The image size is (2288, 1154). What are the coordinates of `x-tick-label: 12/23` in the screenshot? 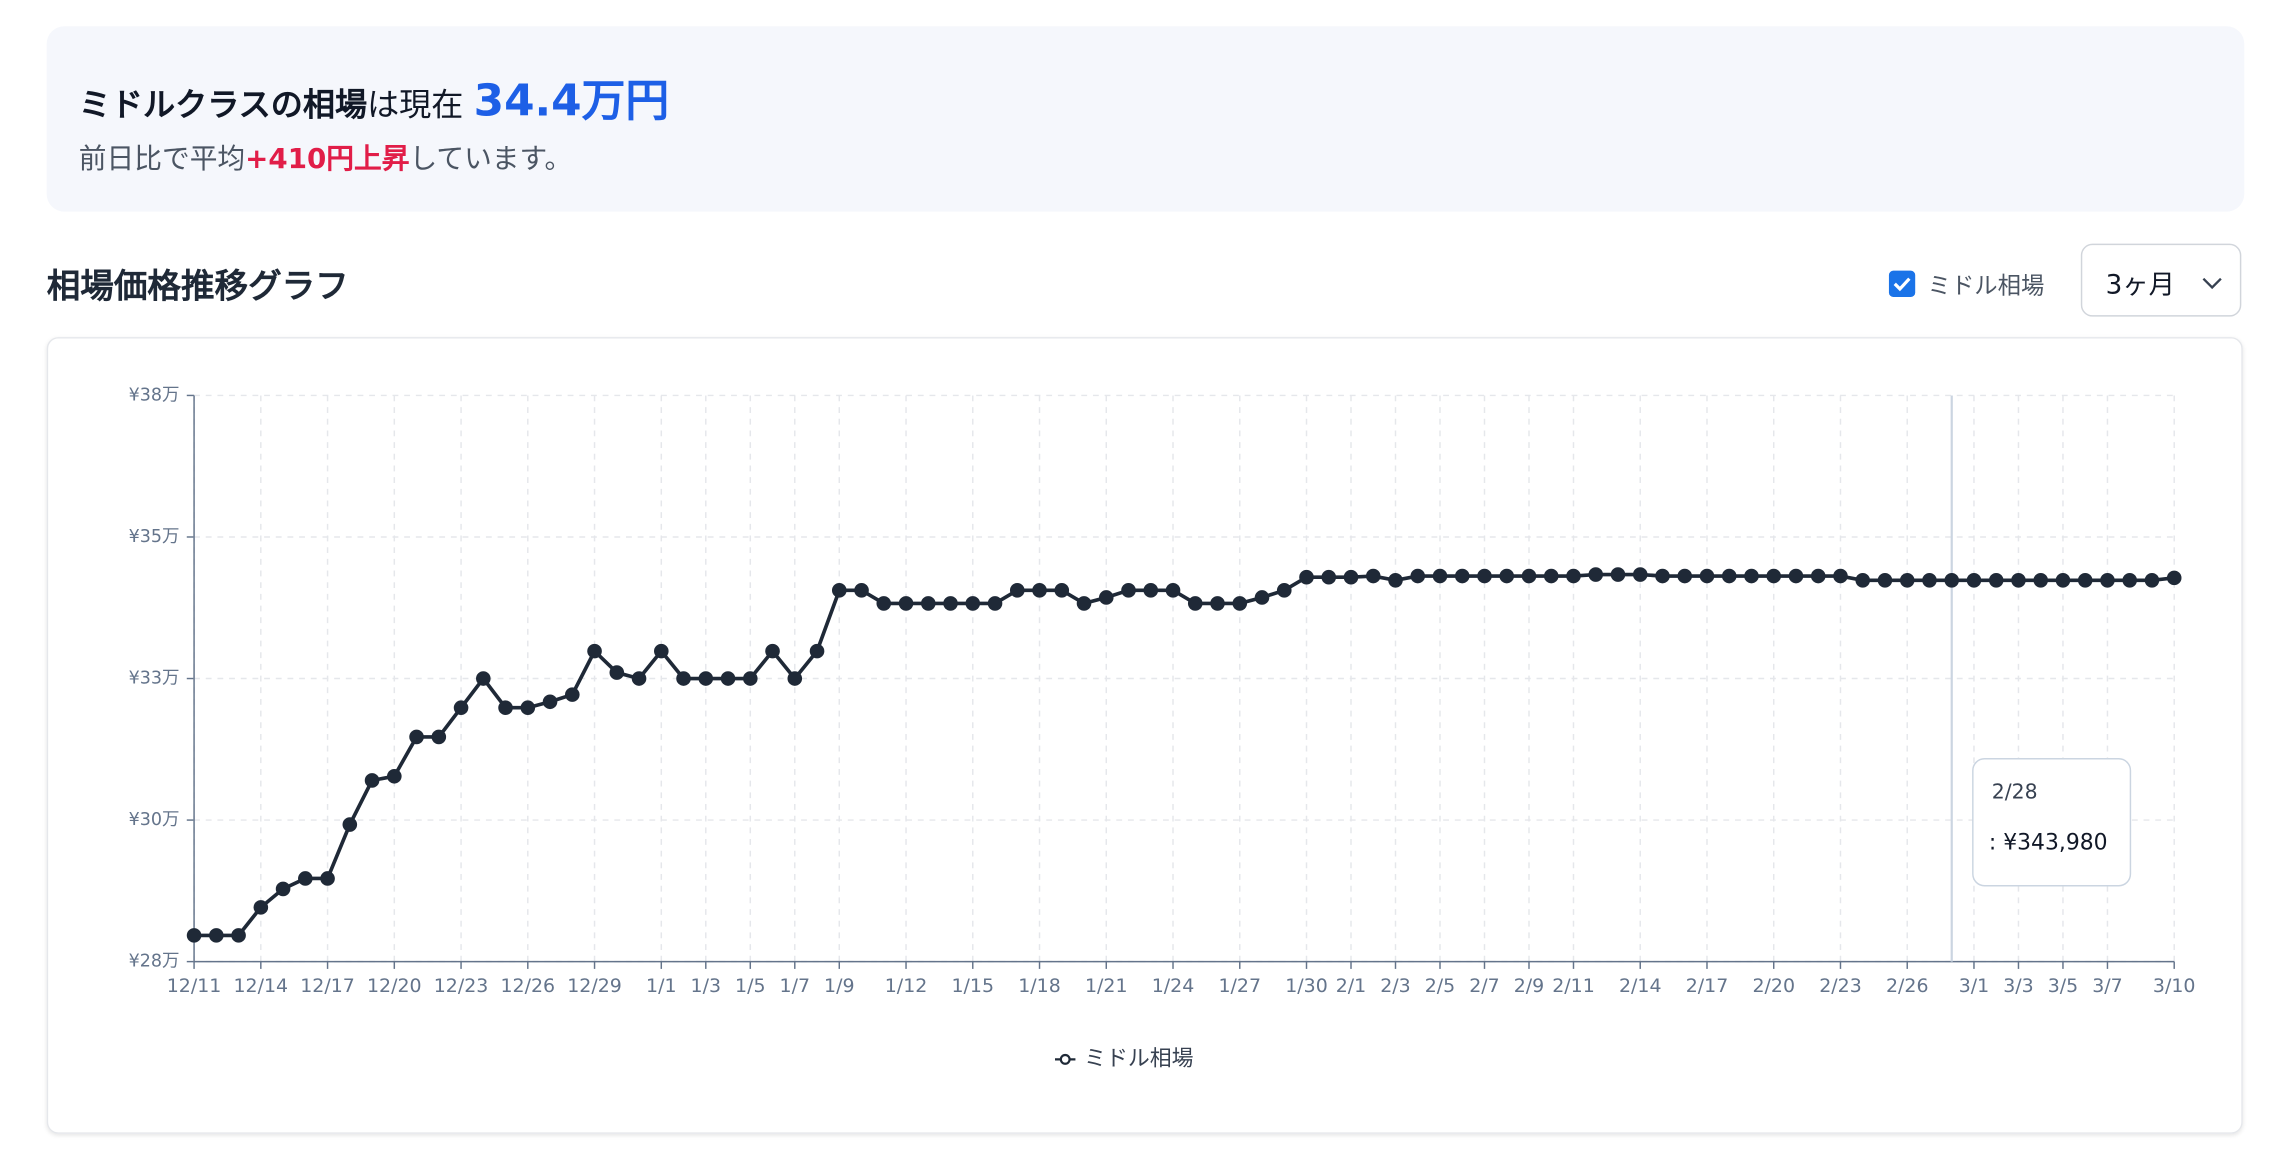 It's located at (461, 986).